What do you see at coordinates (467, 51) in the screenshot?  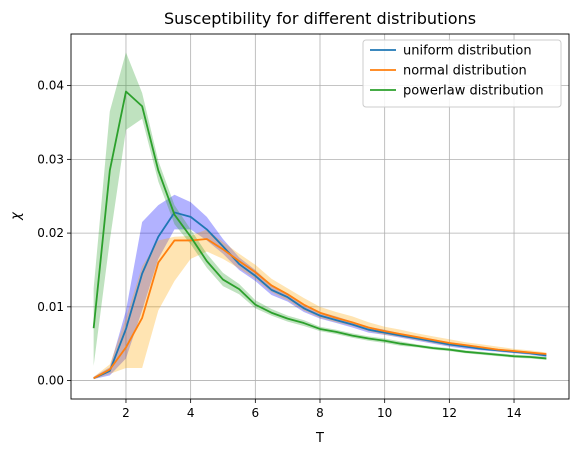 I see `uniform-legend-label: uniform distribution` at bounding box center [467, 51].